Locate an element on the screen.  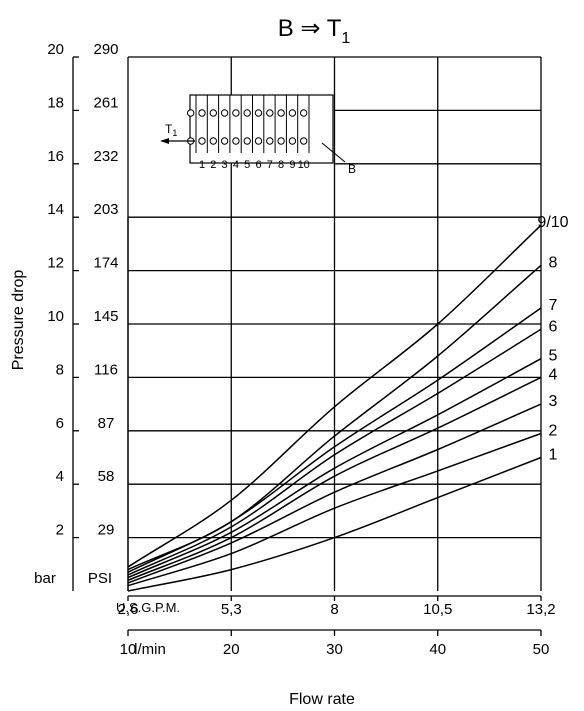
bar-tick-label: 10 is located at coordinates (55, 316).